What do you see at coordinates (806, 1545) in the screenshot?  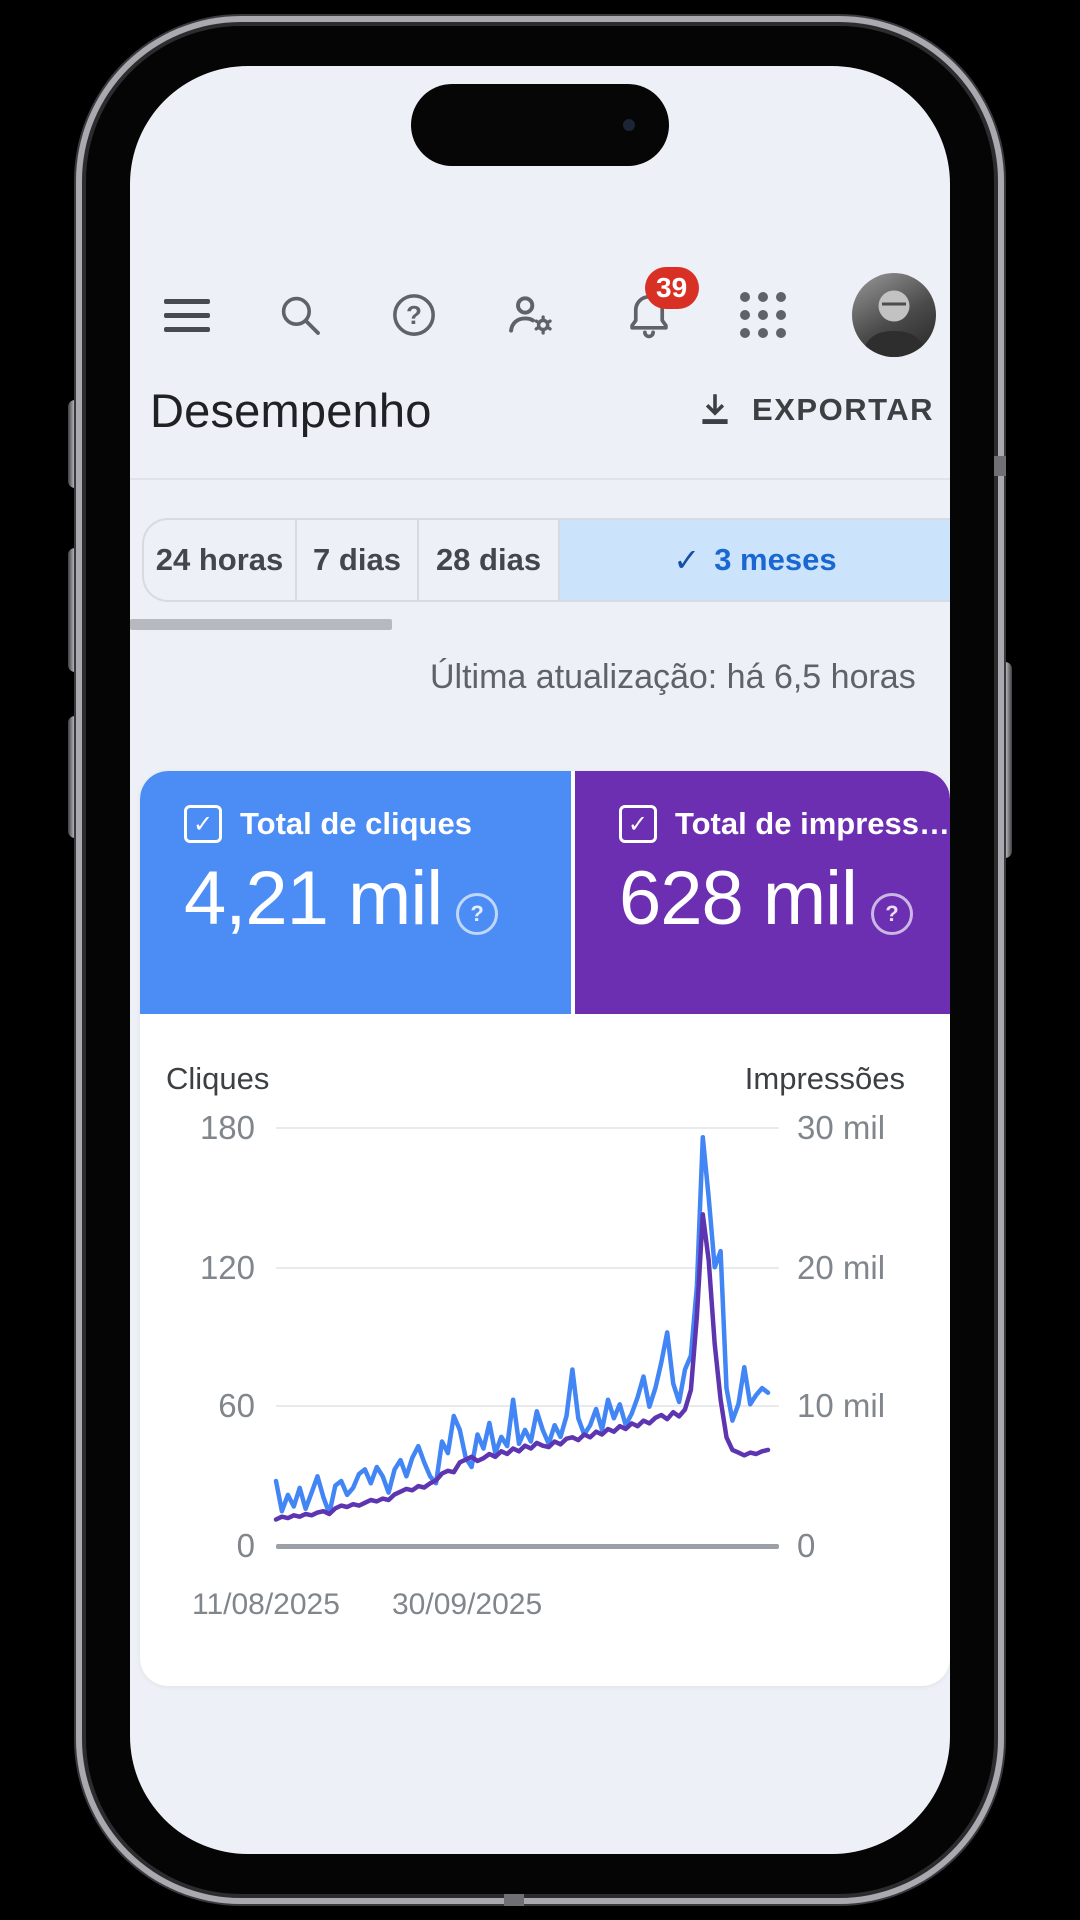 I see `right-tick: 0` at bounding box center [806, 1545].